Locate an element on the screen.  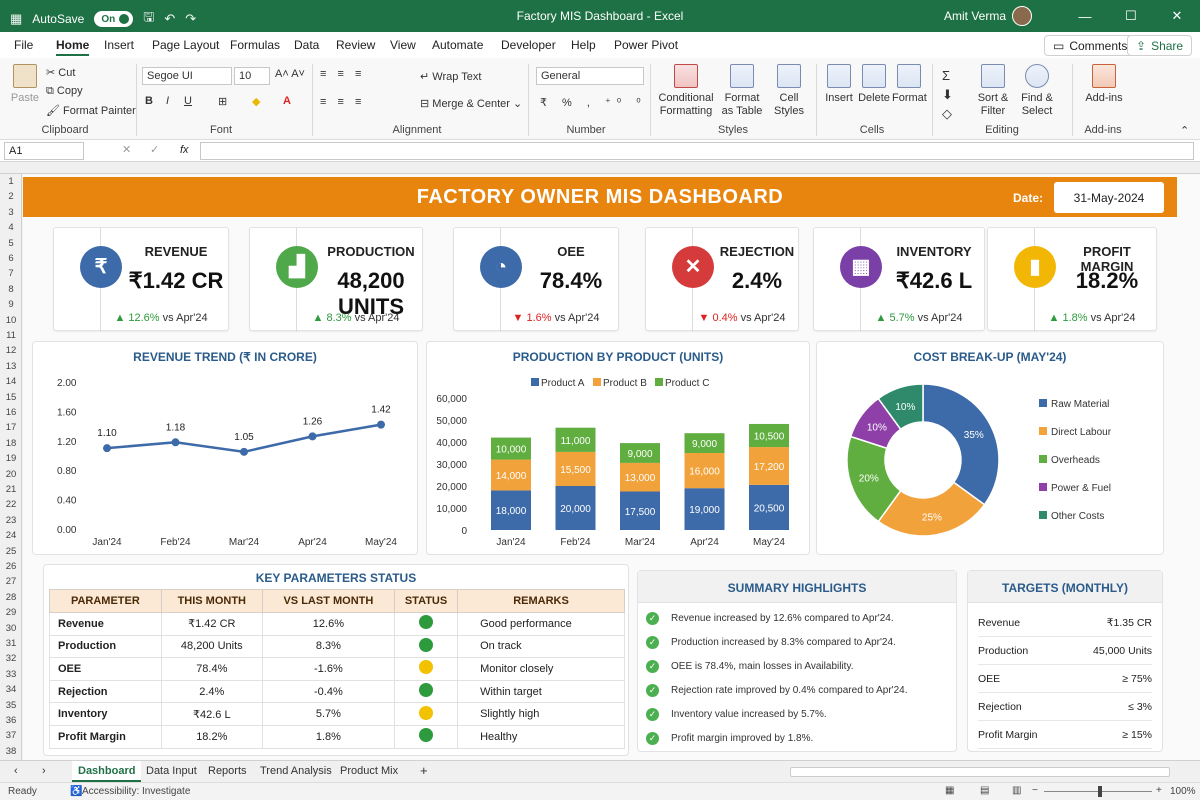
table-header: STATUS is located at coordinates (426, 601).